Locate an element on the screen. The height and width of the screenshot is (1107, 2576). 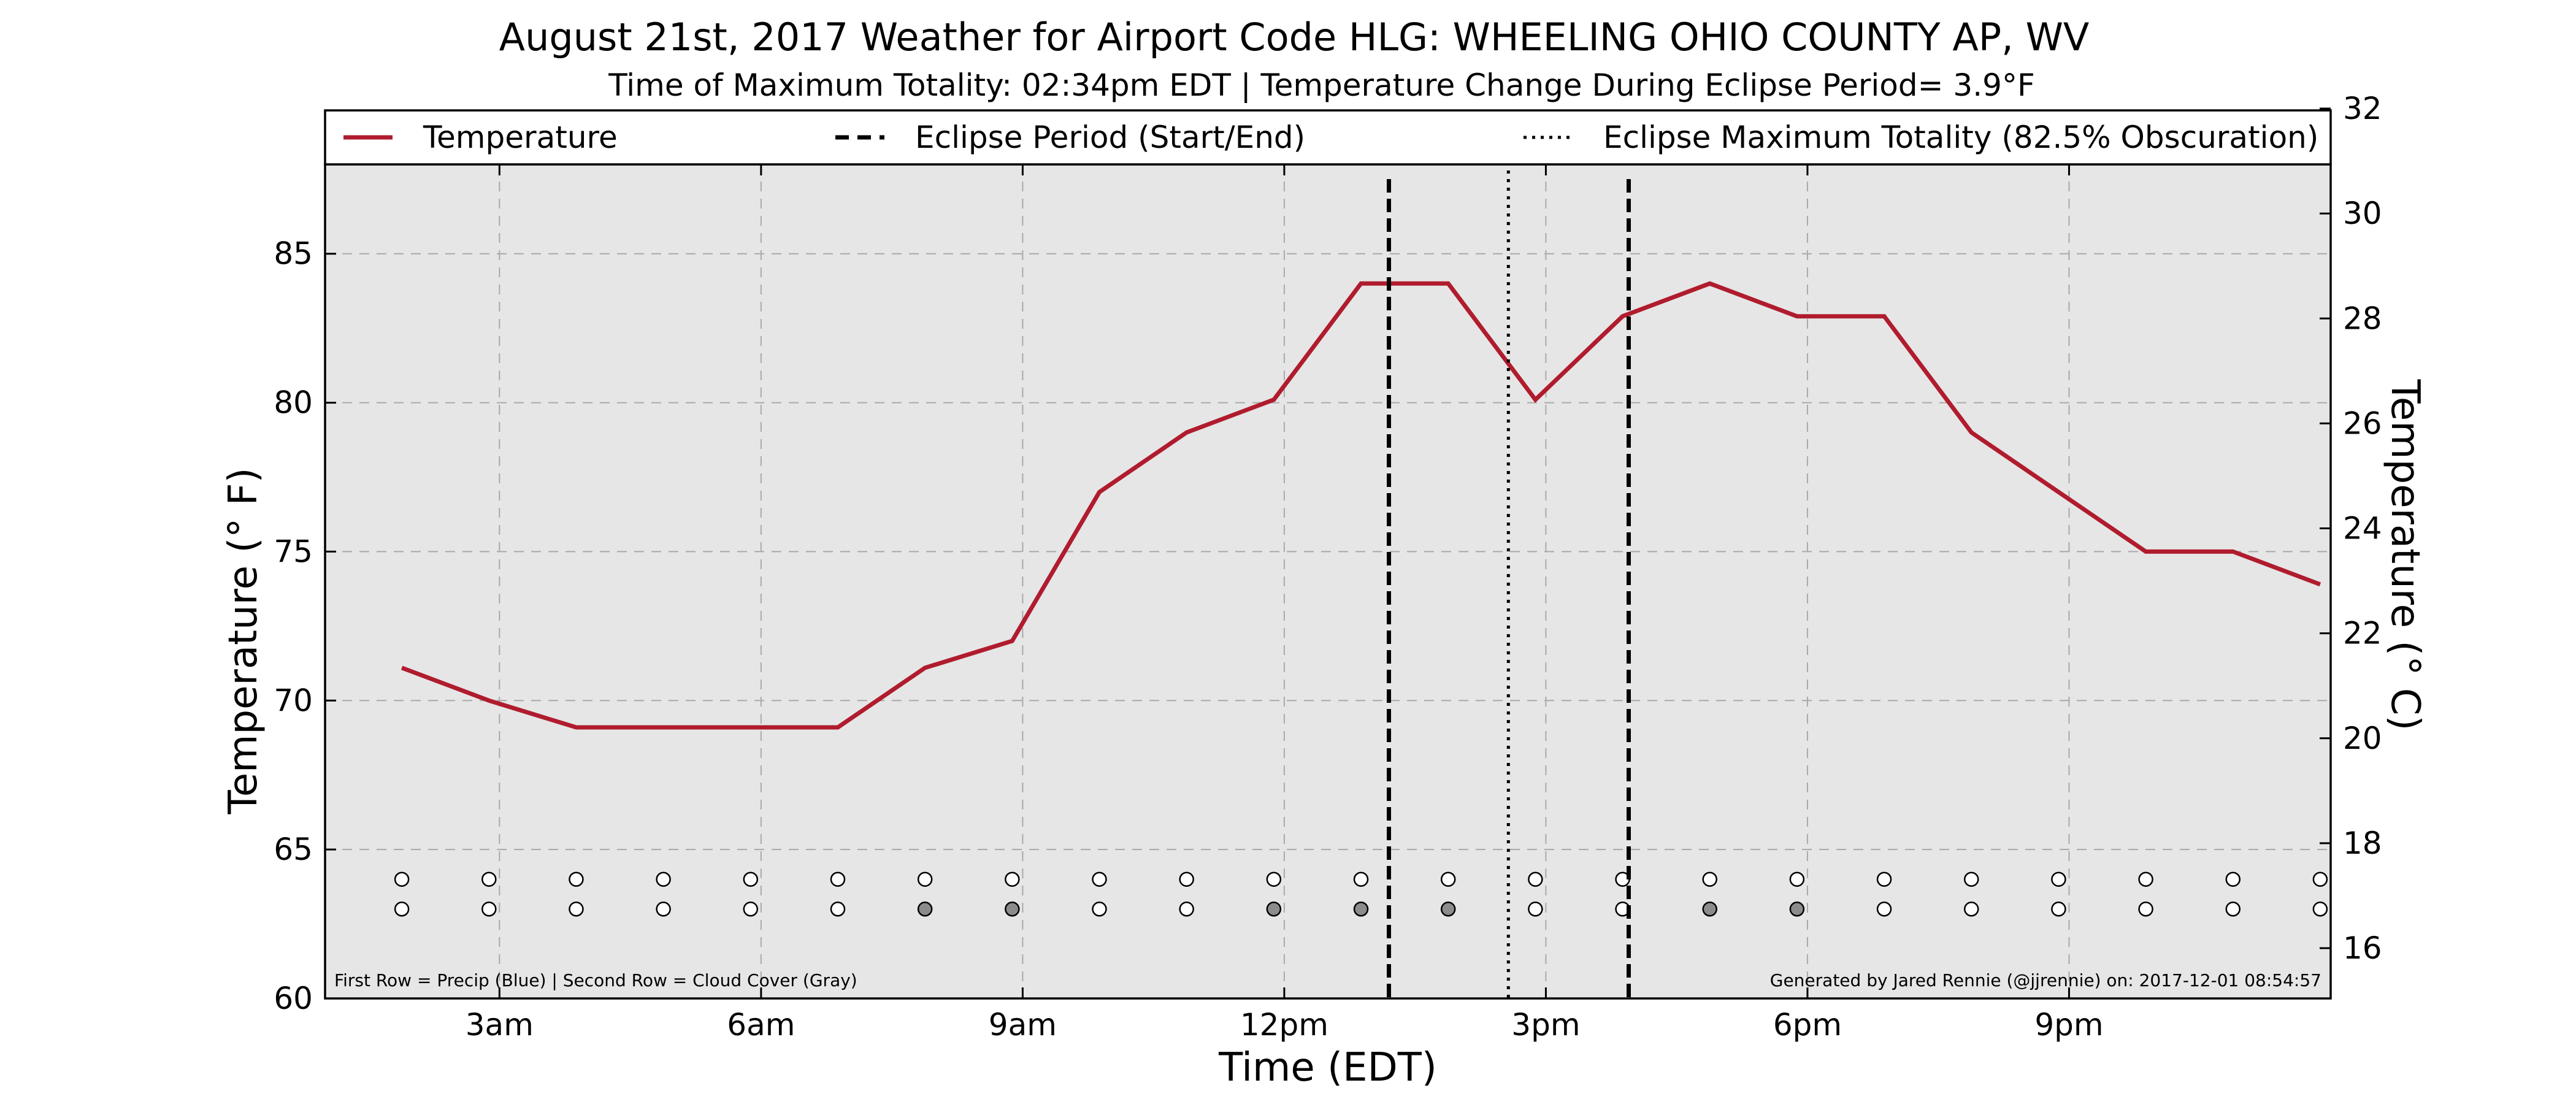
y-right-tick-label: 24 is located at coordinates (2362, 528).